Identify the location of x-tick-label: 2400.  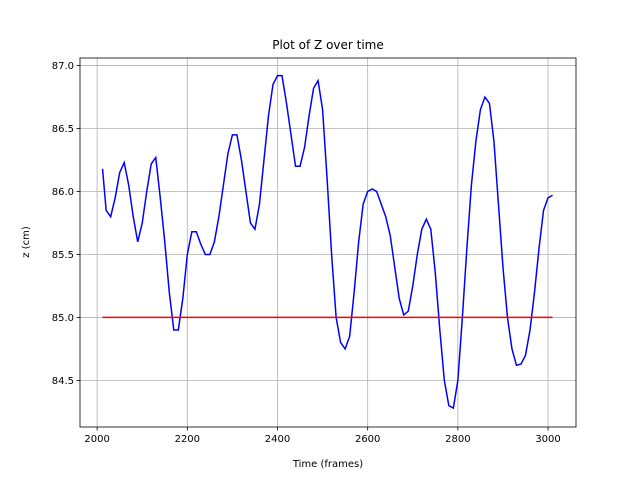
(277, 439).